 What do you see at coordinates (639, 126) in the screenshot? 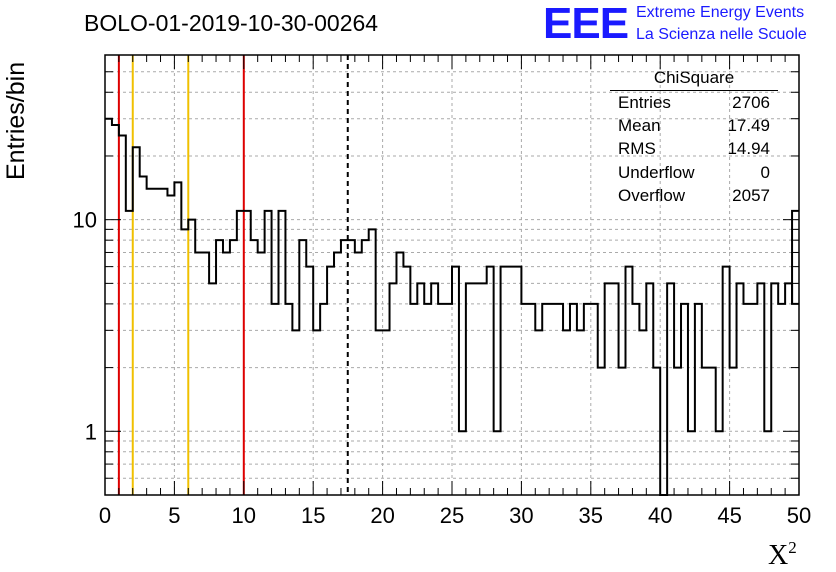
I see `stats-label: Mean` at bounding box center [639, 126].